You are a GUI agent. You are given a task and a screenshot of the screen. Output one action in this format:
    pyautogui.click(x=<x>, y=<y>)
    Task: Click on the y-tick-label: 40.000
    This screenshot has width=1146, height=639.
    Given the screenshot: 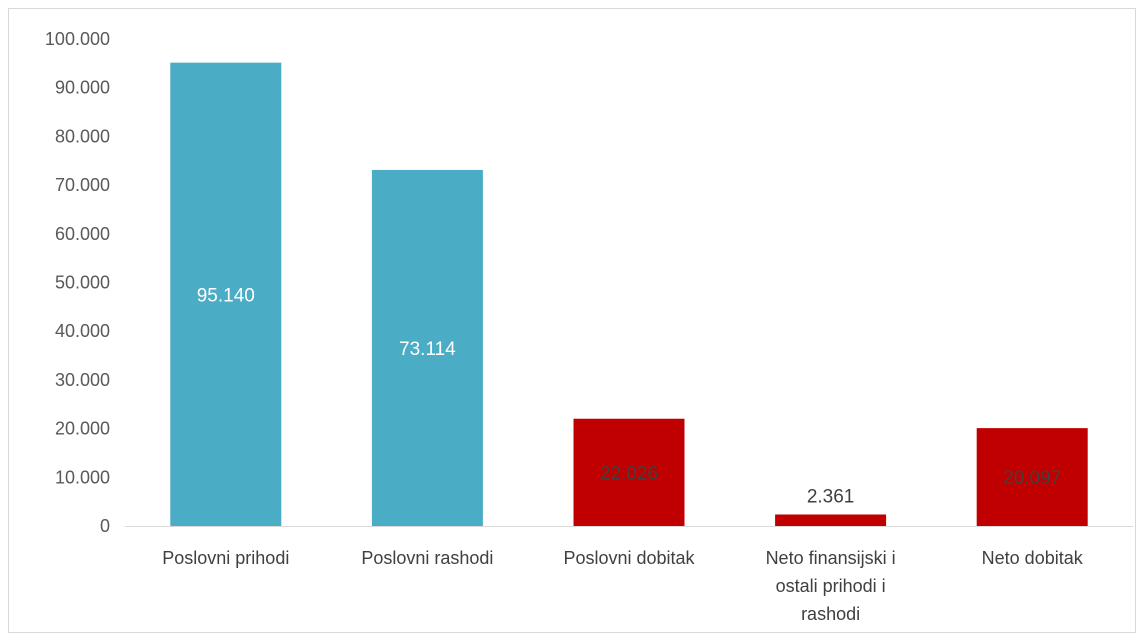 What is the action you would take?
    pyautogui.click(x=82, y=331)
    